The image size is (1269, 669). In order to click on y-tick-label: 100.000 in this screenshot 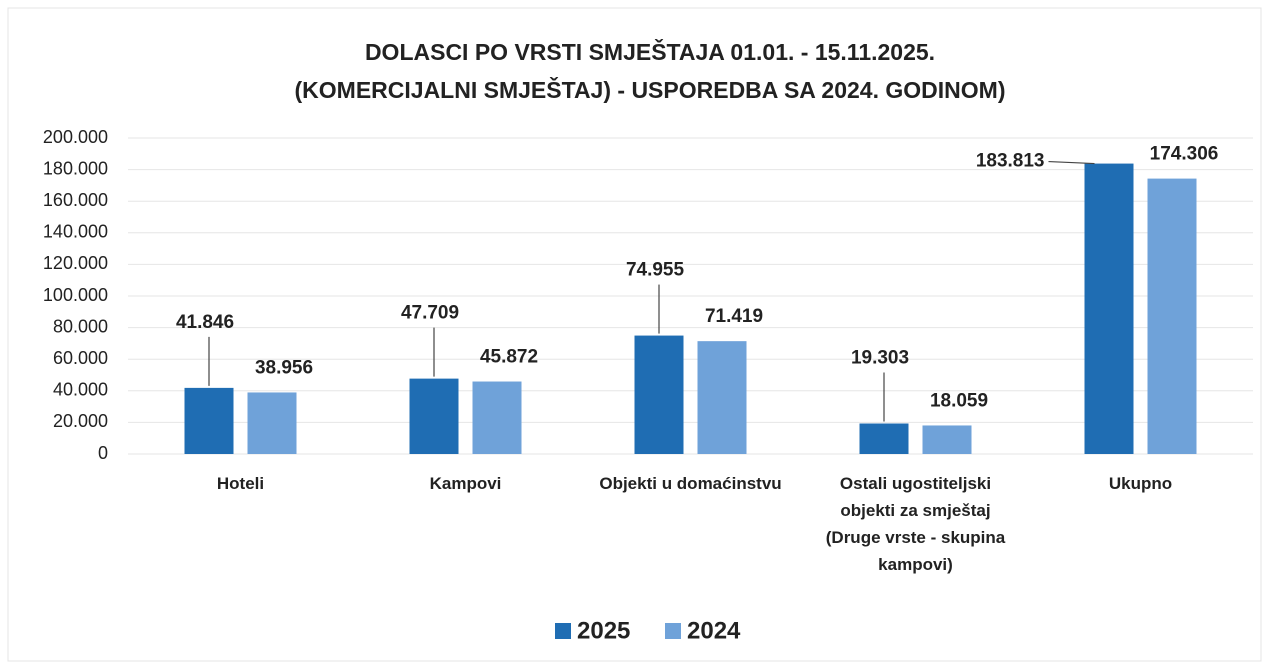, I will do `click(75, 295)`.